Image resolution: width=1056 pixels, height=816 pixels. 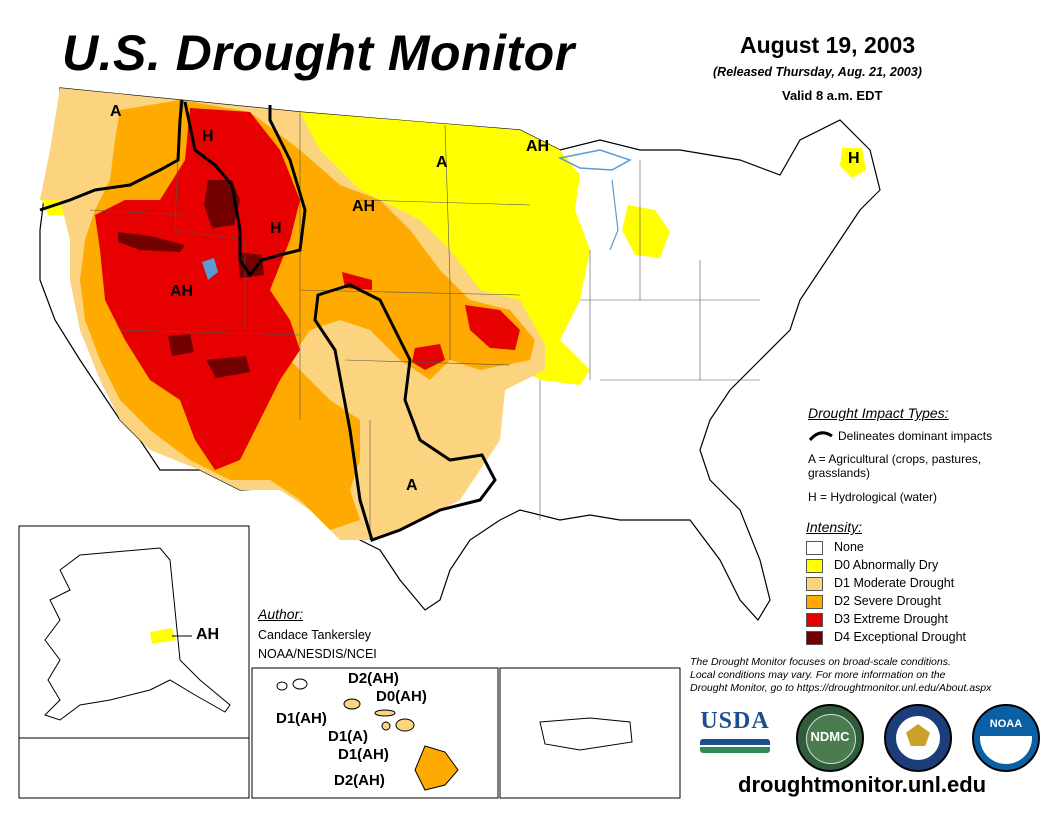 What do you see at coordinates (181, 345) in the screenshot?
I see `d4-region-utah` at bounding box center [181, 345].